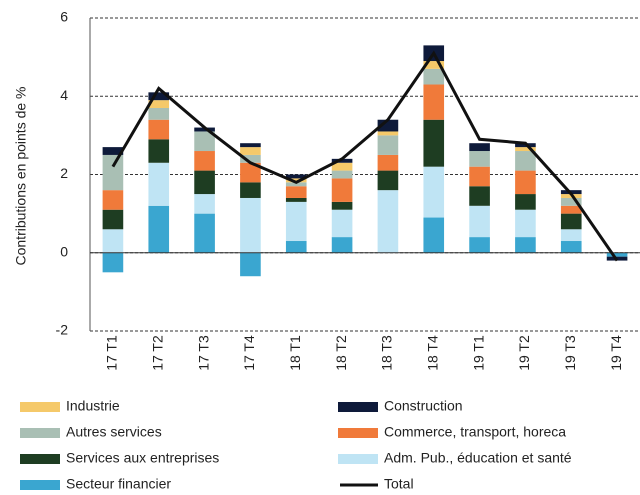 This screenshot has height=495, width=640. I want to click on y-tick-label: 0, so click(64, 251).